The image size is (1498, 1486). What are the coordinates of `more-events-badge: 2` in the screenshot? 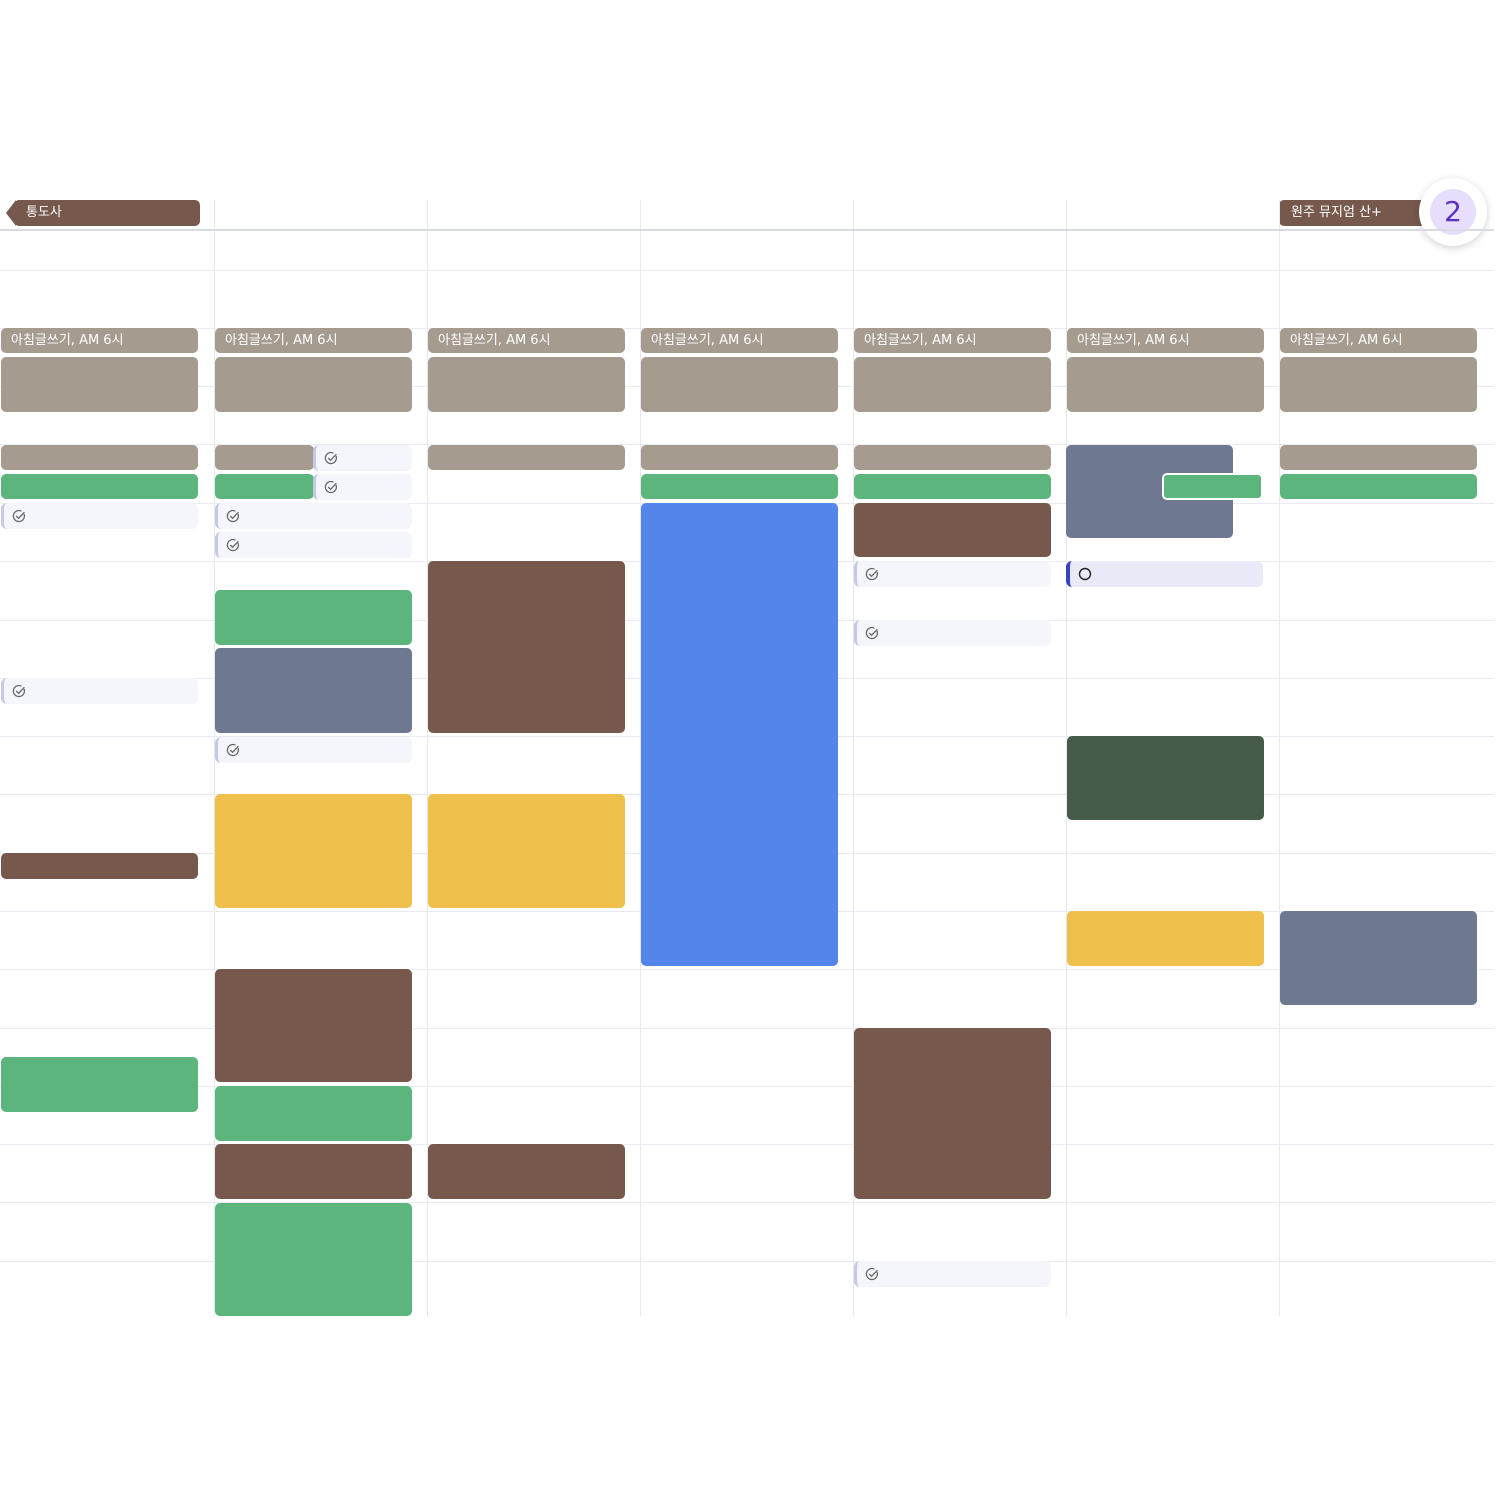 It's located at (1453, 212).